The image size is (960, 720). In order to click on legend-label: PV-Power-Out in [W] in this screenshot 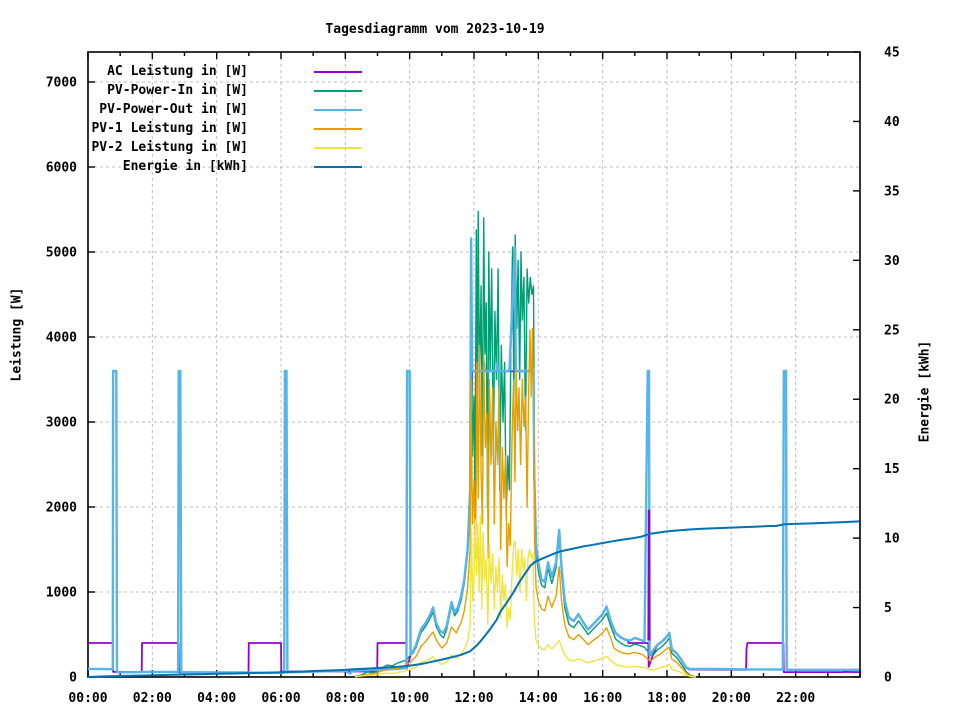, I will do `click(173, 109)`.